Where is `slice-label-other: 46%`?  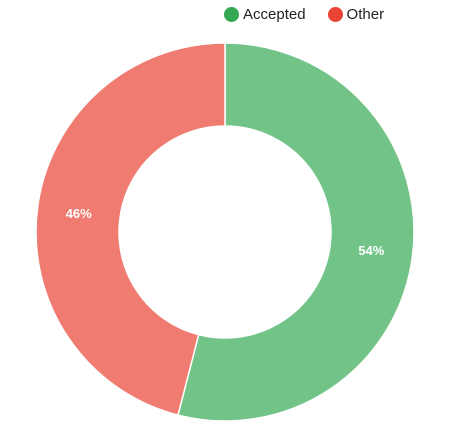 slice-label-other: 46% is located at coordinates (79, 213).